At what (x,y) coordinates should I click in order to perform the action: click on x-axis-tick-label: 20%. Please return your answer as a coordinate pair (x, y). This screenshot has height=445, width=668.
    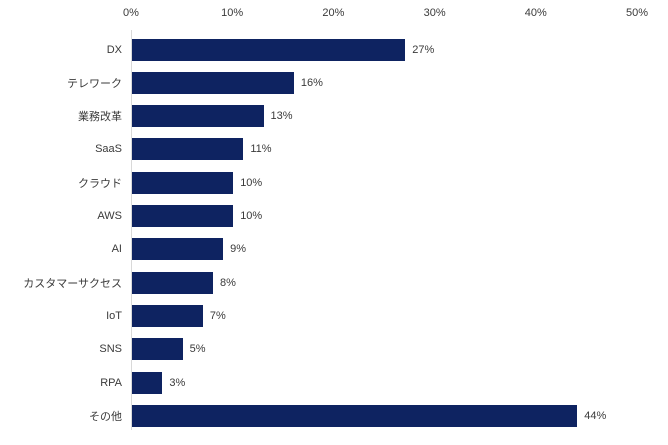
    Looking at the image, I should click on (333, 13).